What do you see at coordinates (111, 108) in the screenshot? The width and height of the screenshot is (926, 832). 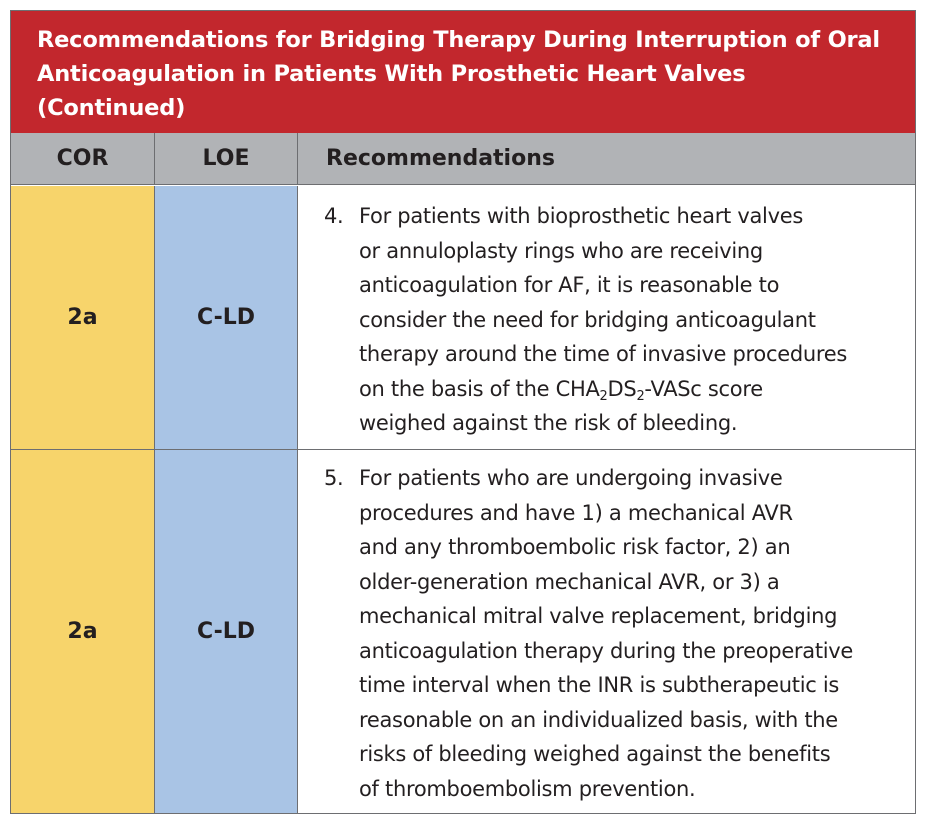 I see `title-line-3: (Continued)` at bounding box center [111, 108].